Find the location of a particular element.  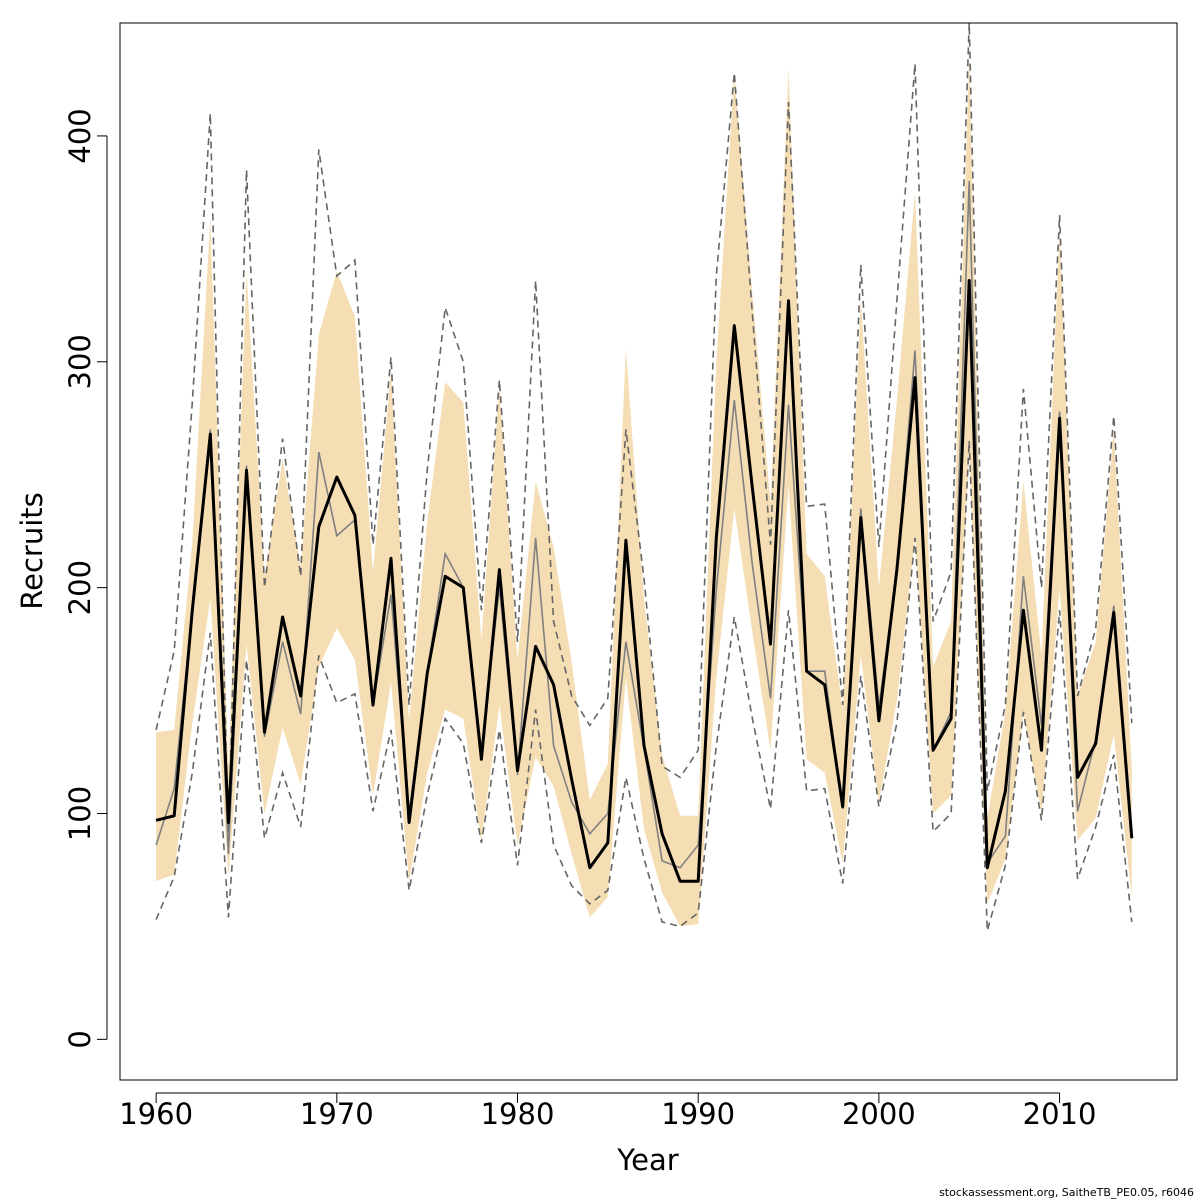

x-axis-title: Year is located at coordinates (647, 1160).